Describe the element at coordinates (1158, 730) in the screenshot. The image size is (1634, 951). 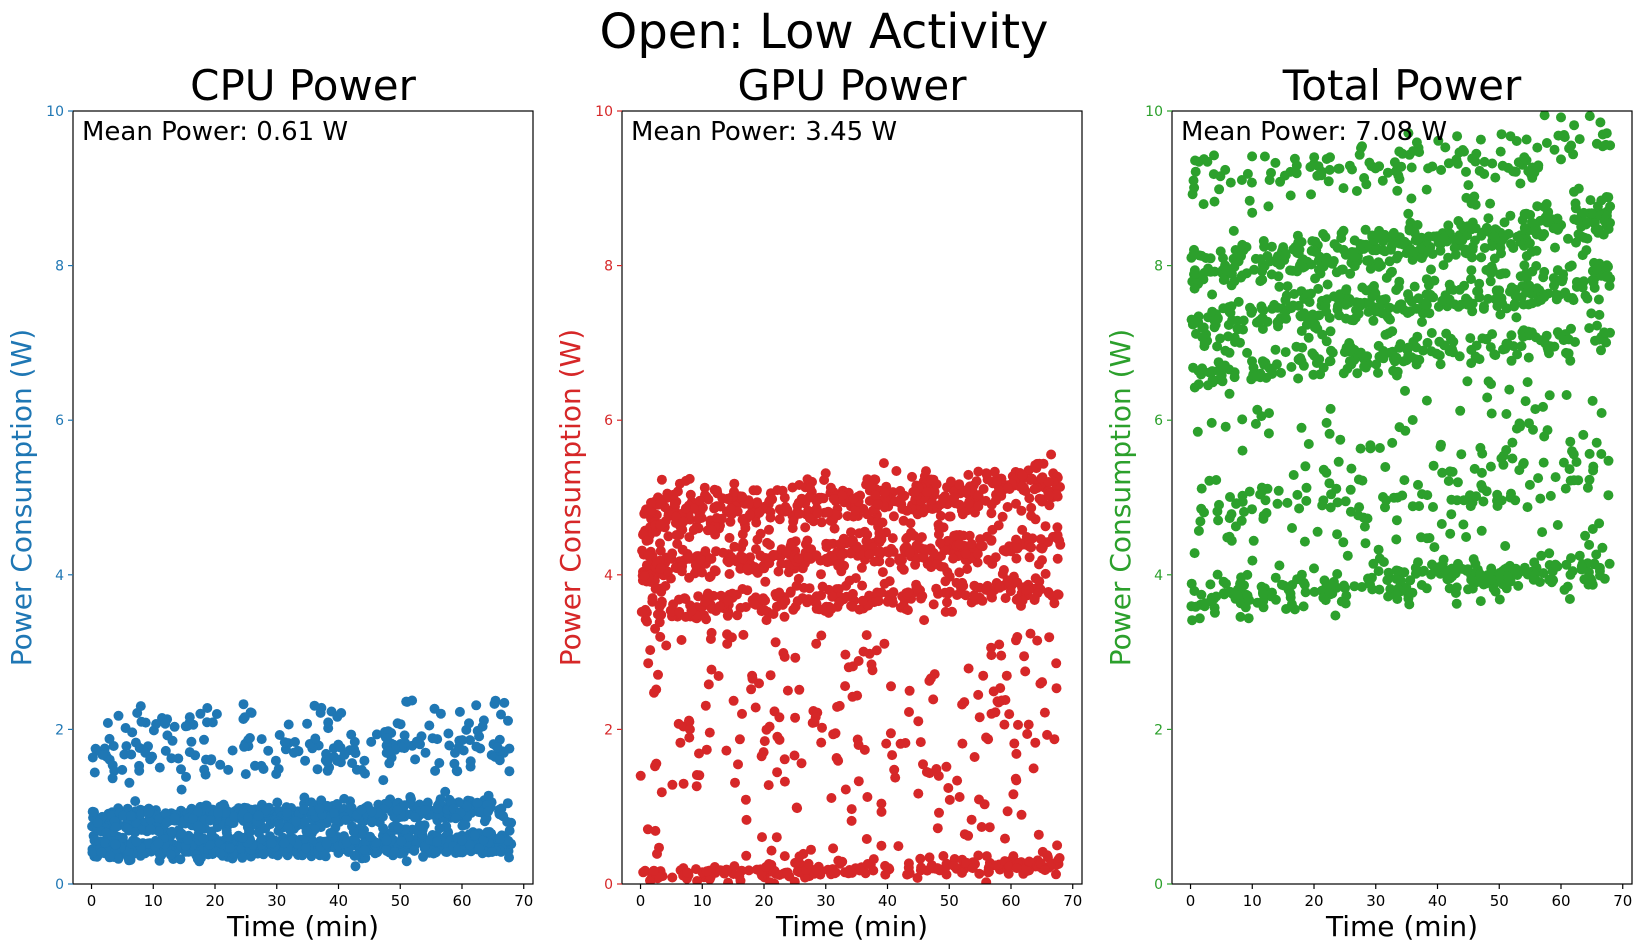
I see `y-tick-label: 2` at that location.